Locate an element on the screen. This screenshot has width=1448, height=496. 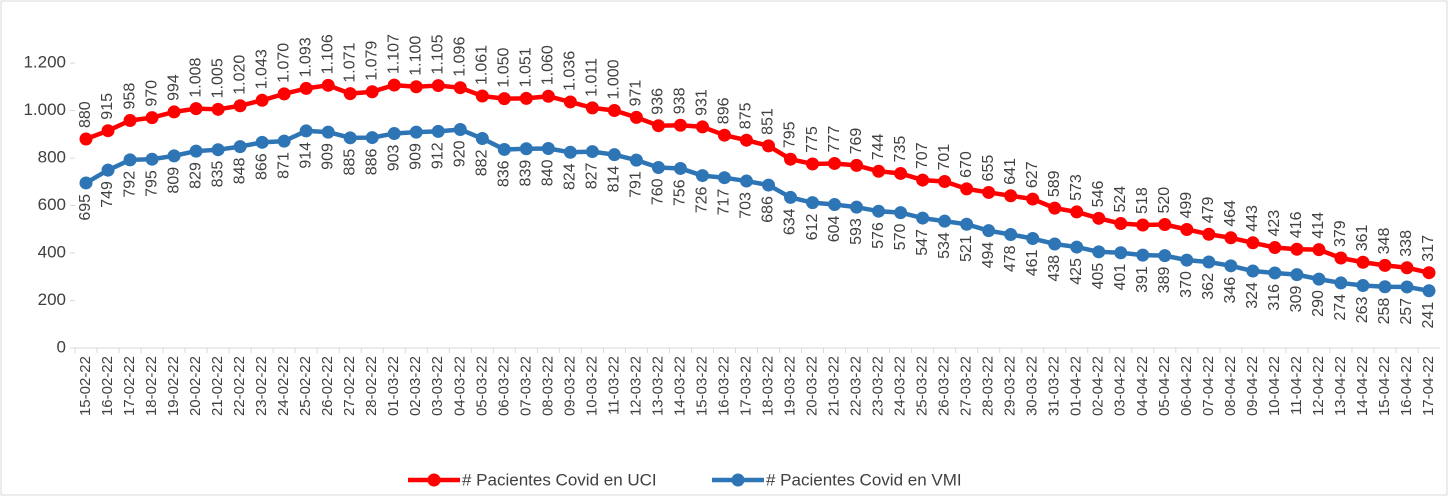
x-tick-label: 31-03-22 is located at coordinates (1054, 386).